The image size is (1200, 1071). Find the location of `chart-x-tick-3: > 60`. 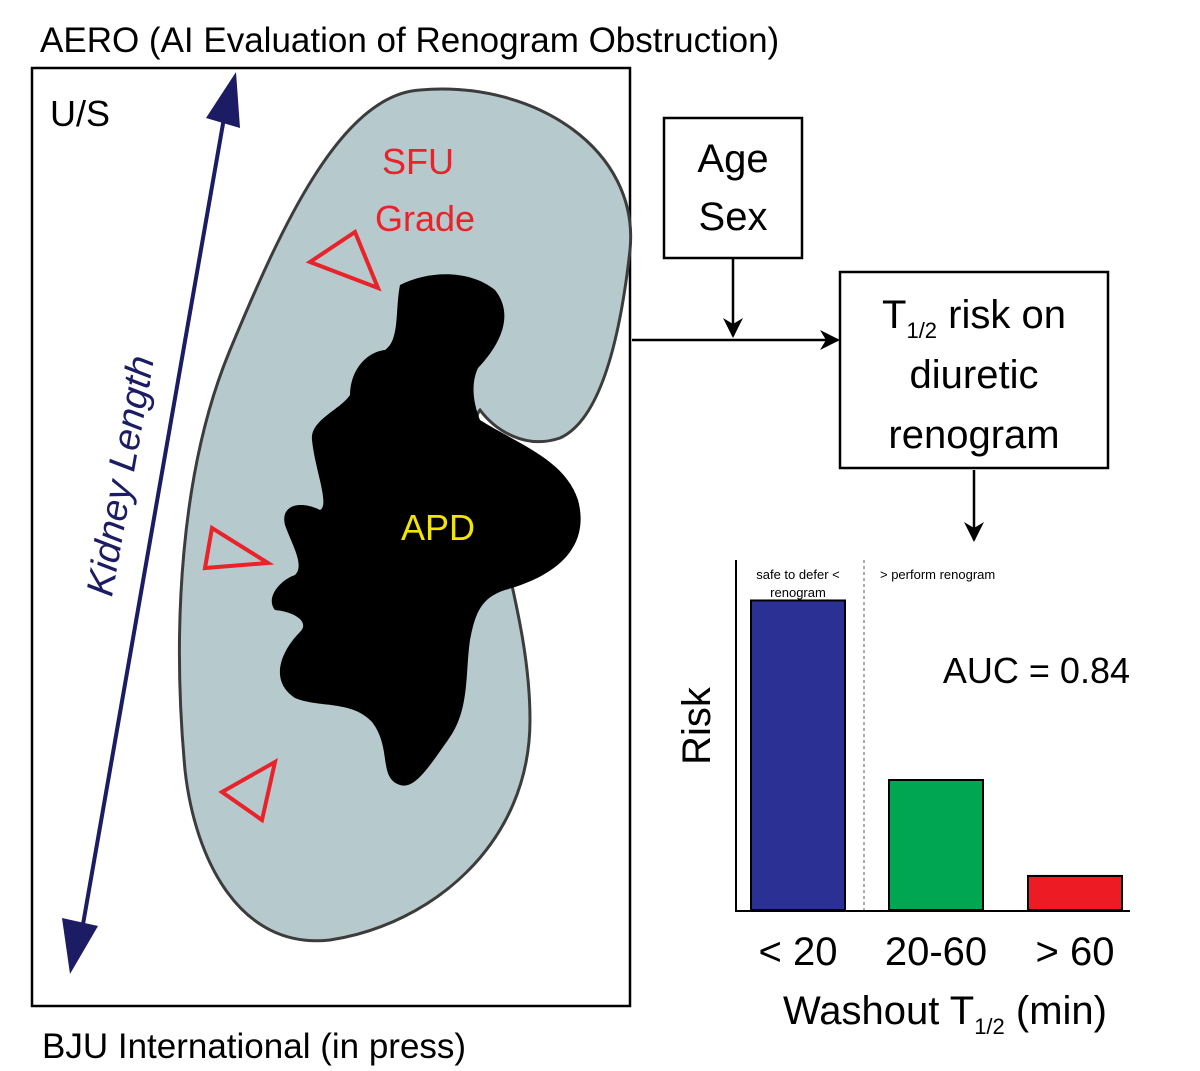

chart-x-tick-3: > 60 is located at coordinates (1075, 952).